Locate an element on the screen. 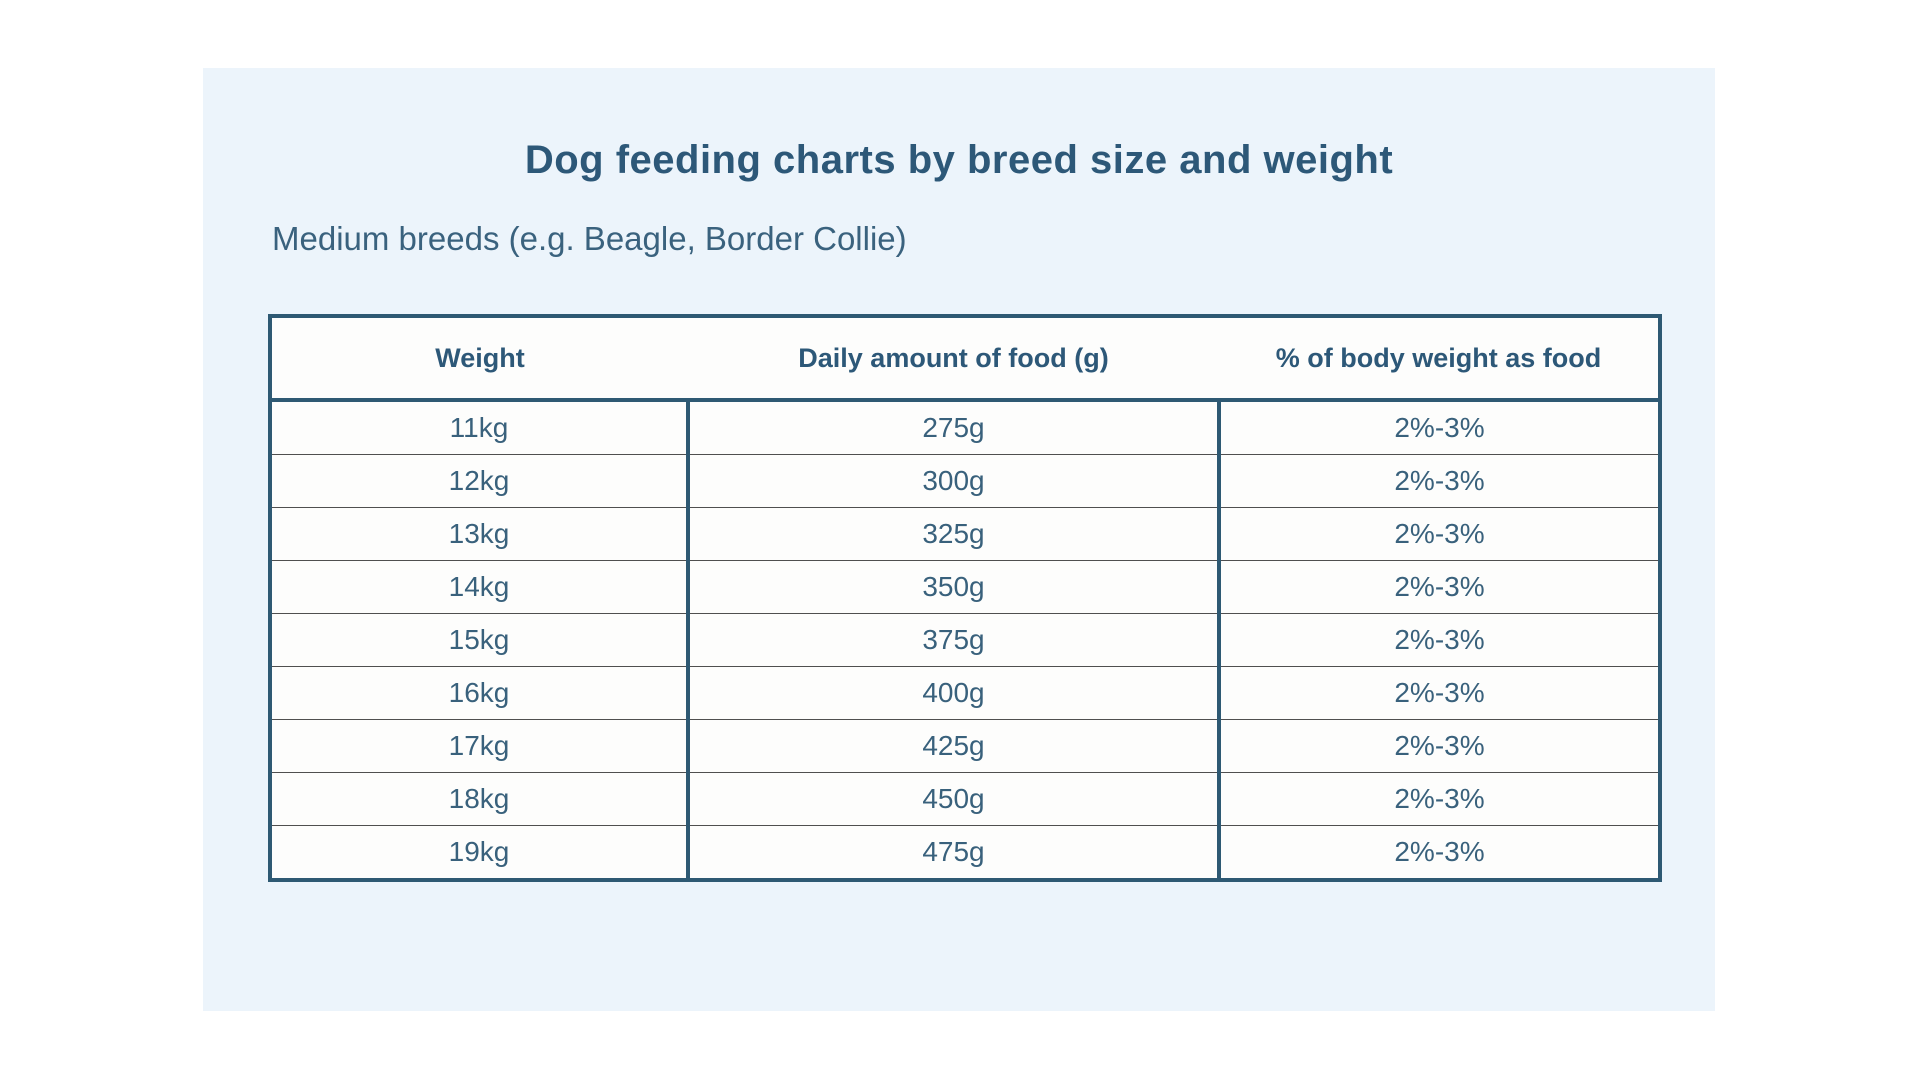 This screenshot has height=1080, width=1920. table-row: 12kg 300g 2%-3% is located at coordinates (965, 481).